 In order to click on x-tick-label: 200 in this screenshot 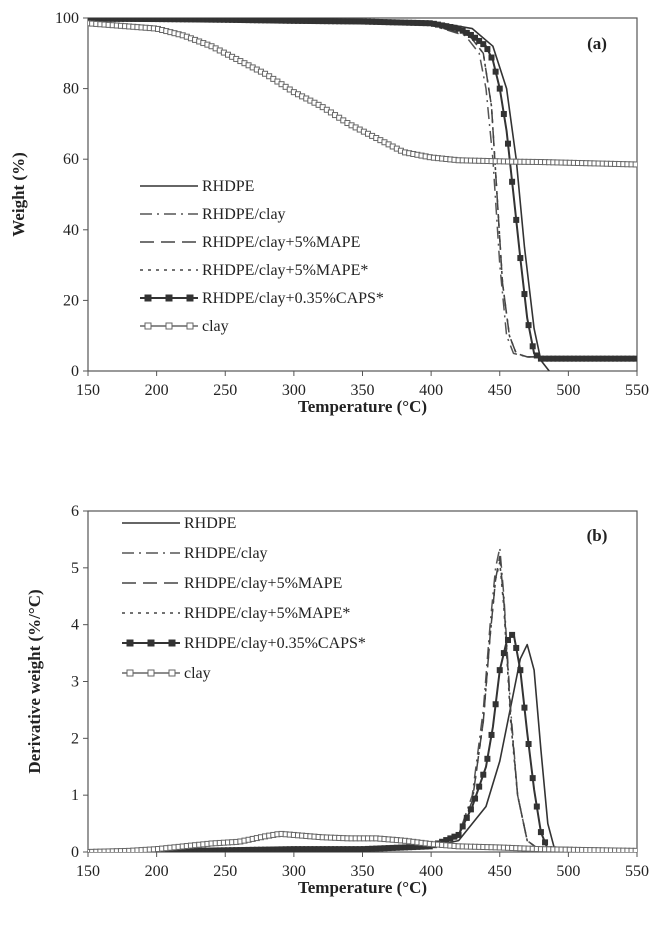, I will do `click(157, 390)`.